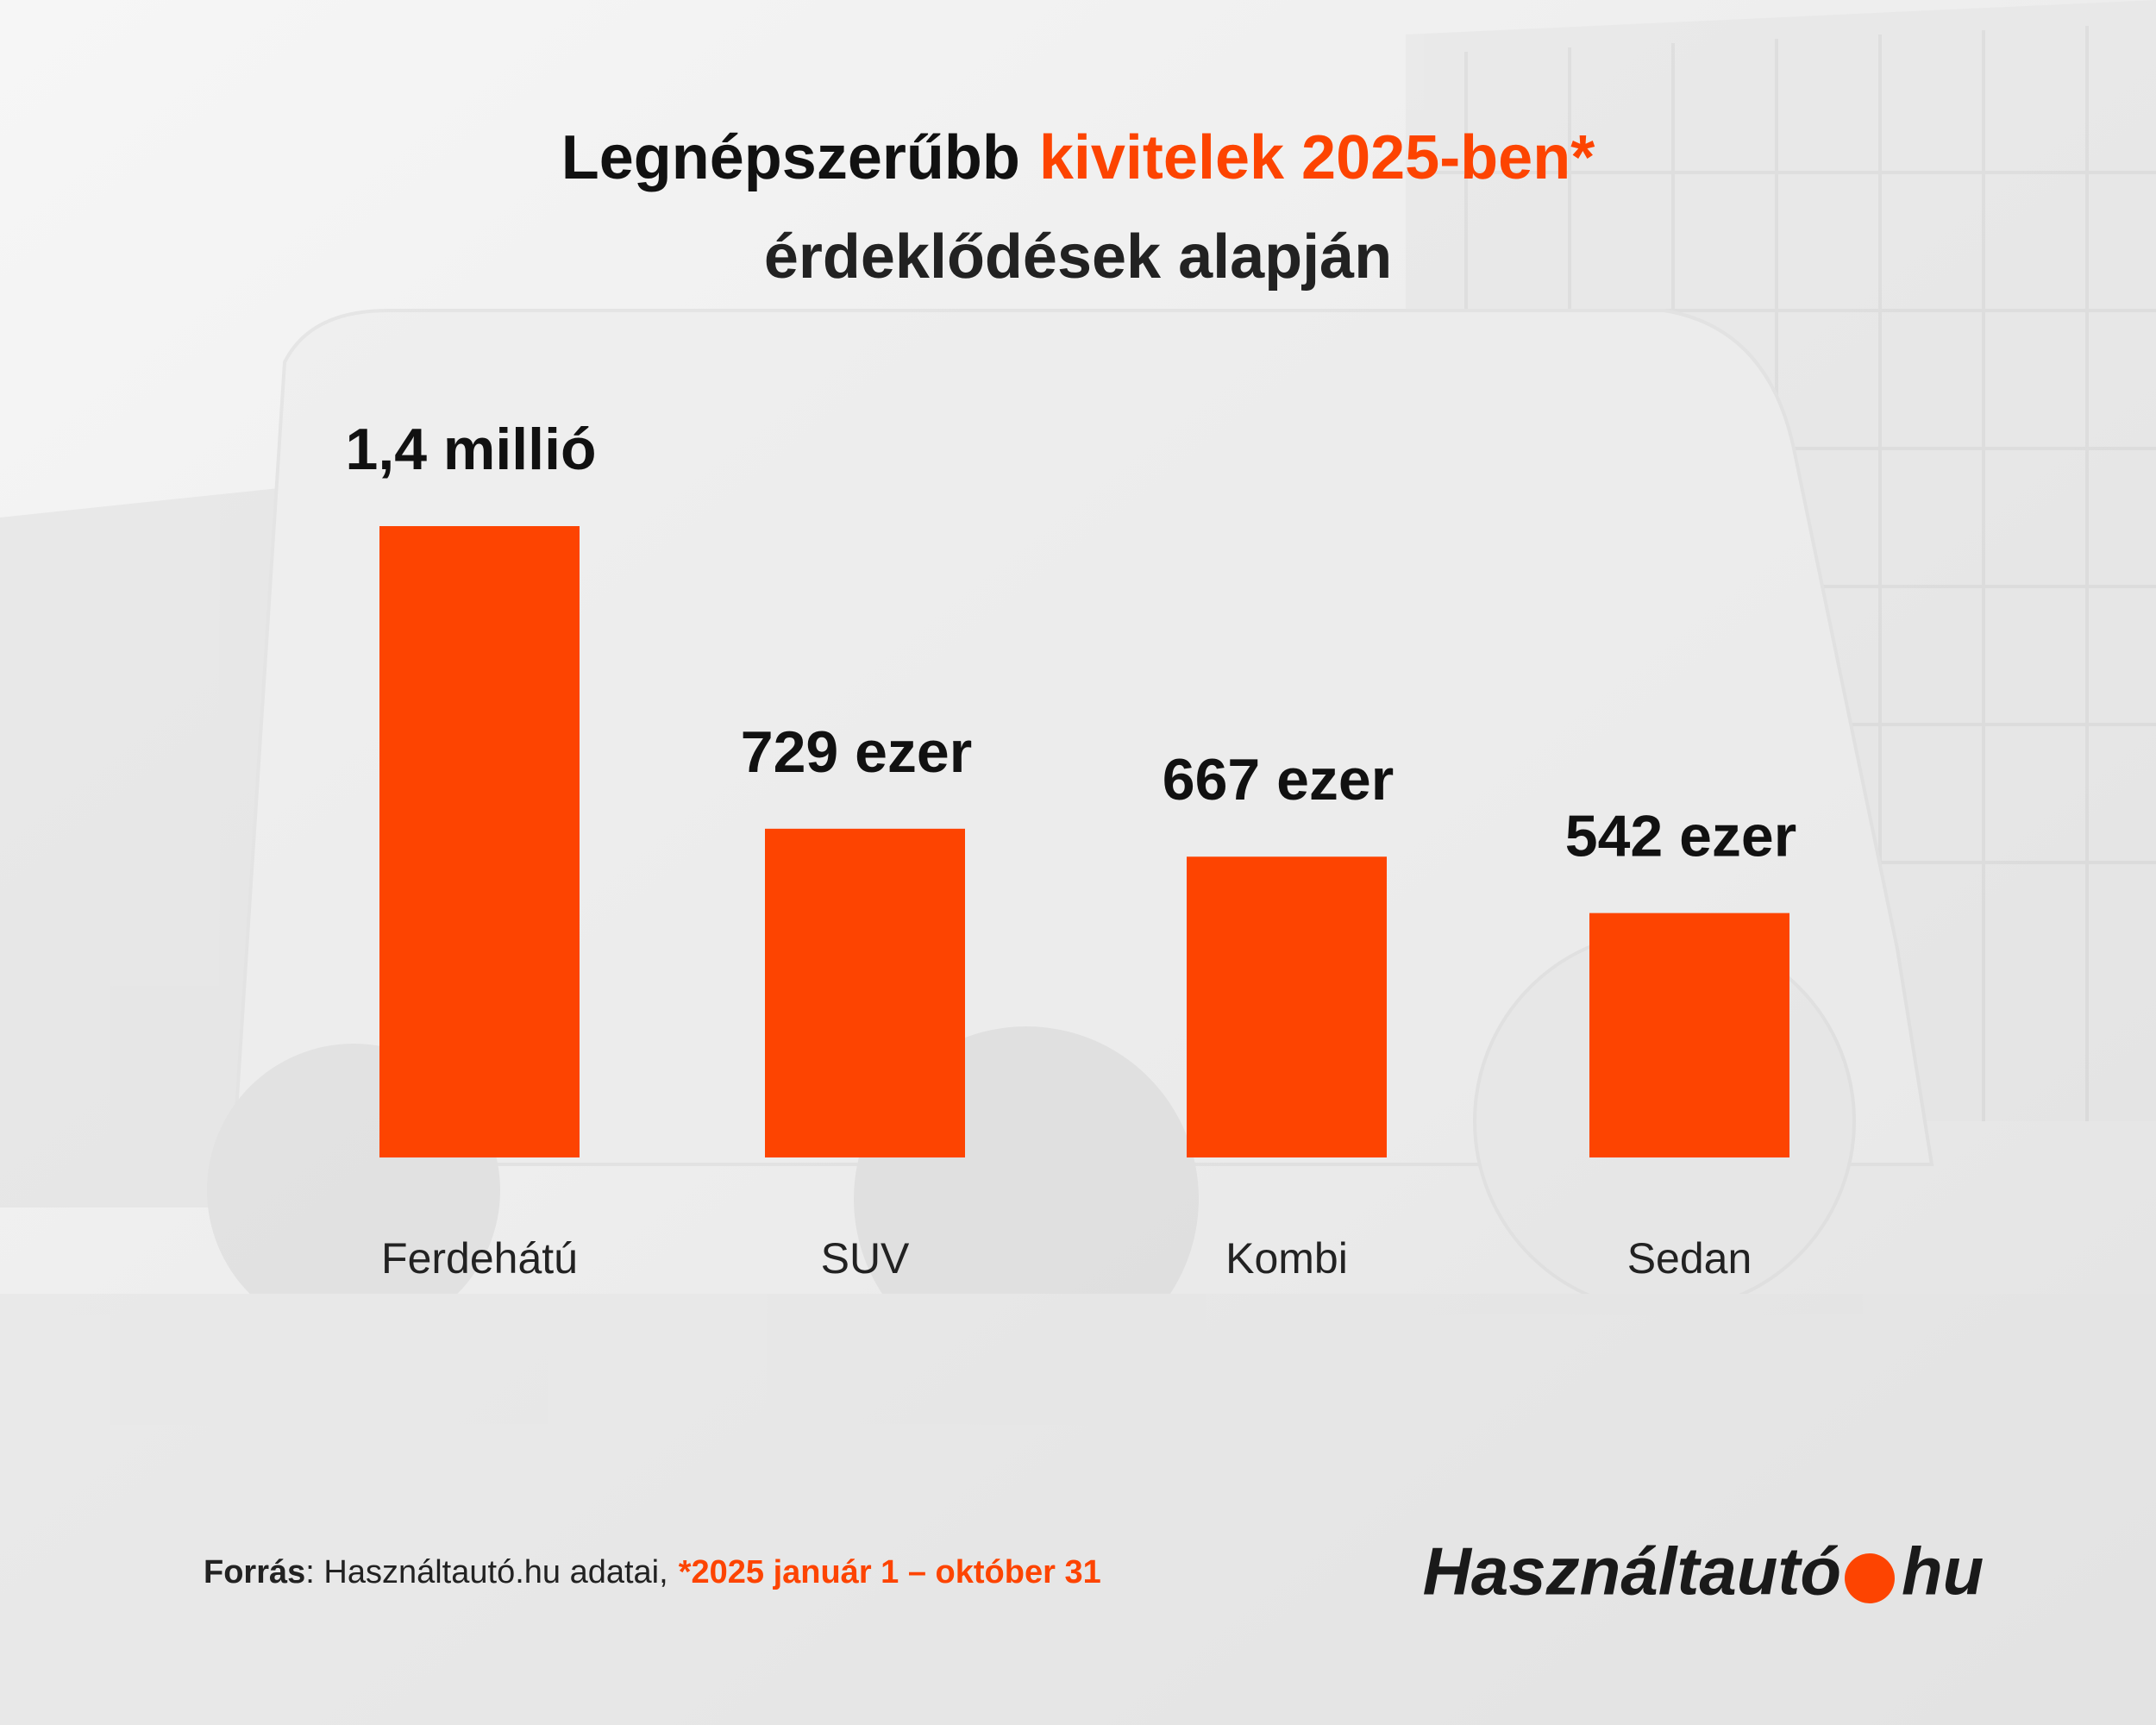 Image resolution: width=2156 pixels, height=1725 pixels. Describe the element at coordinates (890, 1572) in the screenshot. I see `source-period: *2025 január 1 – október 31` at that location.